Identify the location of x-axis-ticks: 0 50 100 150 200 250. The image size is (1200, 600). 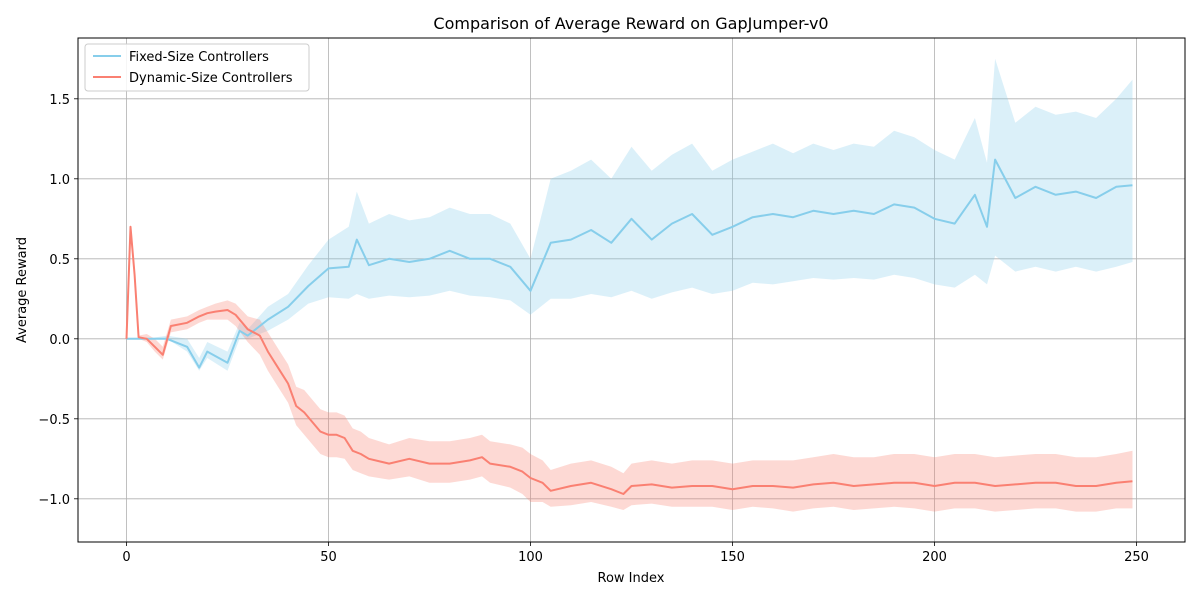
(635, 553).